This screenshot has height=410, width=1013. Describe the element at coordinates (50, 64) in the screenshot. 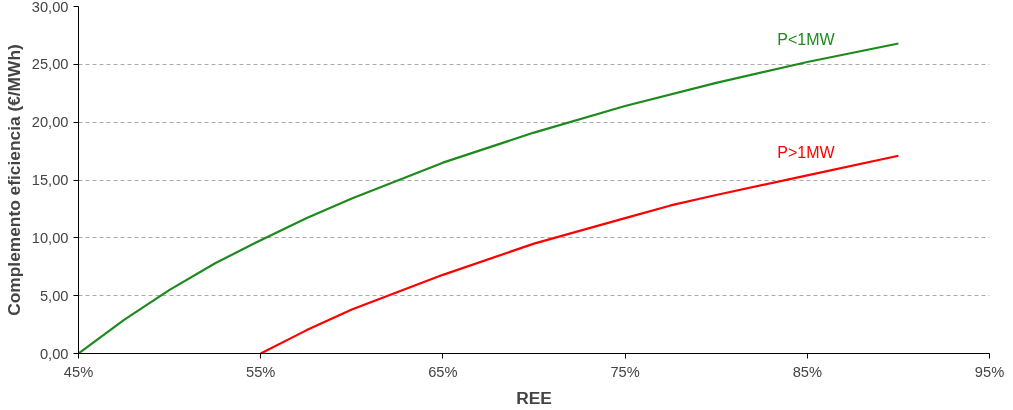

I see `y-tick-label: 25,00` at that location.